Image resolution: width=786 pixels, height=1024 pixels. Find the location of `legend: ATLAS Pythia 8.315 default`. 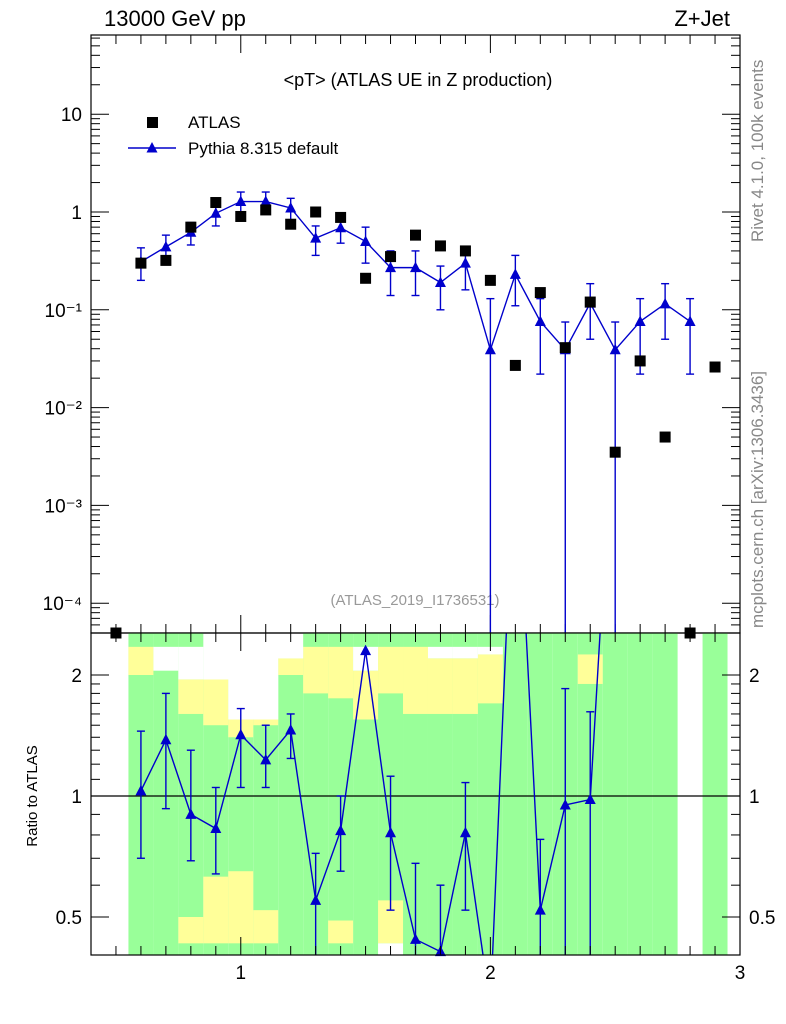

legend: ATLAS Pythia 8.315 default is located at coordinates (233, 135).